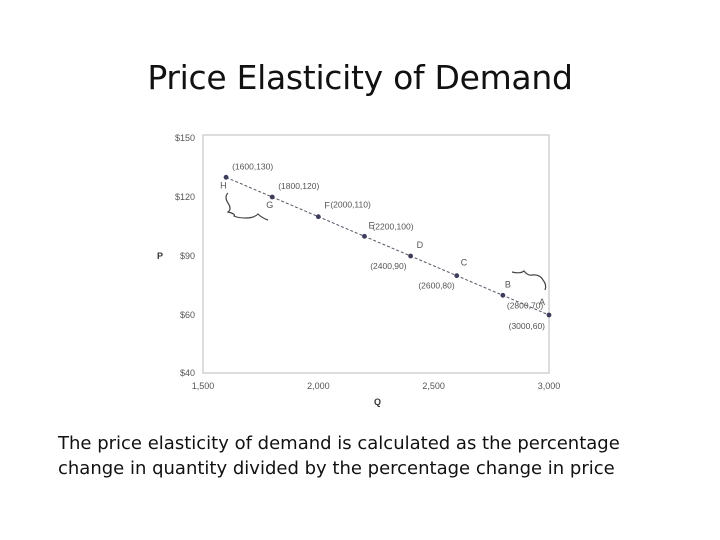 Image resolution: width=720 pixels, height=540 pixels. I want to click on data-point-c, so click(457, 276).